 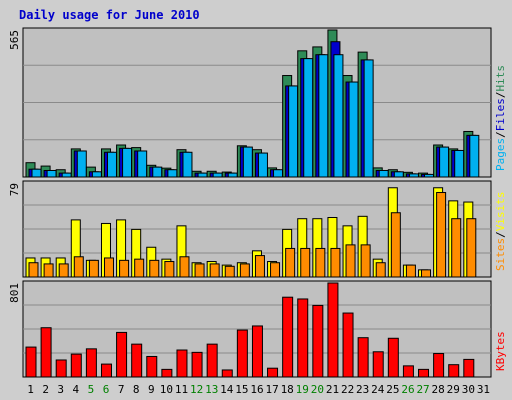 What do you see at coordinates (483, 389) in the screenshot?
I see `x-tick-label: 31` at bounding box center [483, 389].